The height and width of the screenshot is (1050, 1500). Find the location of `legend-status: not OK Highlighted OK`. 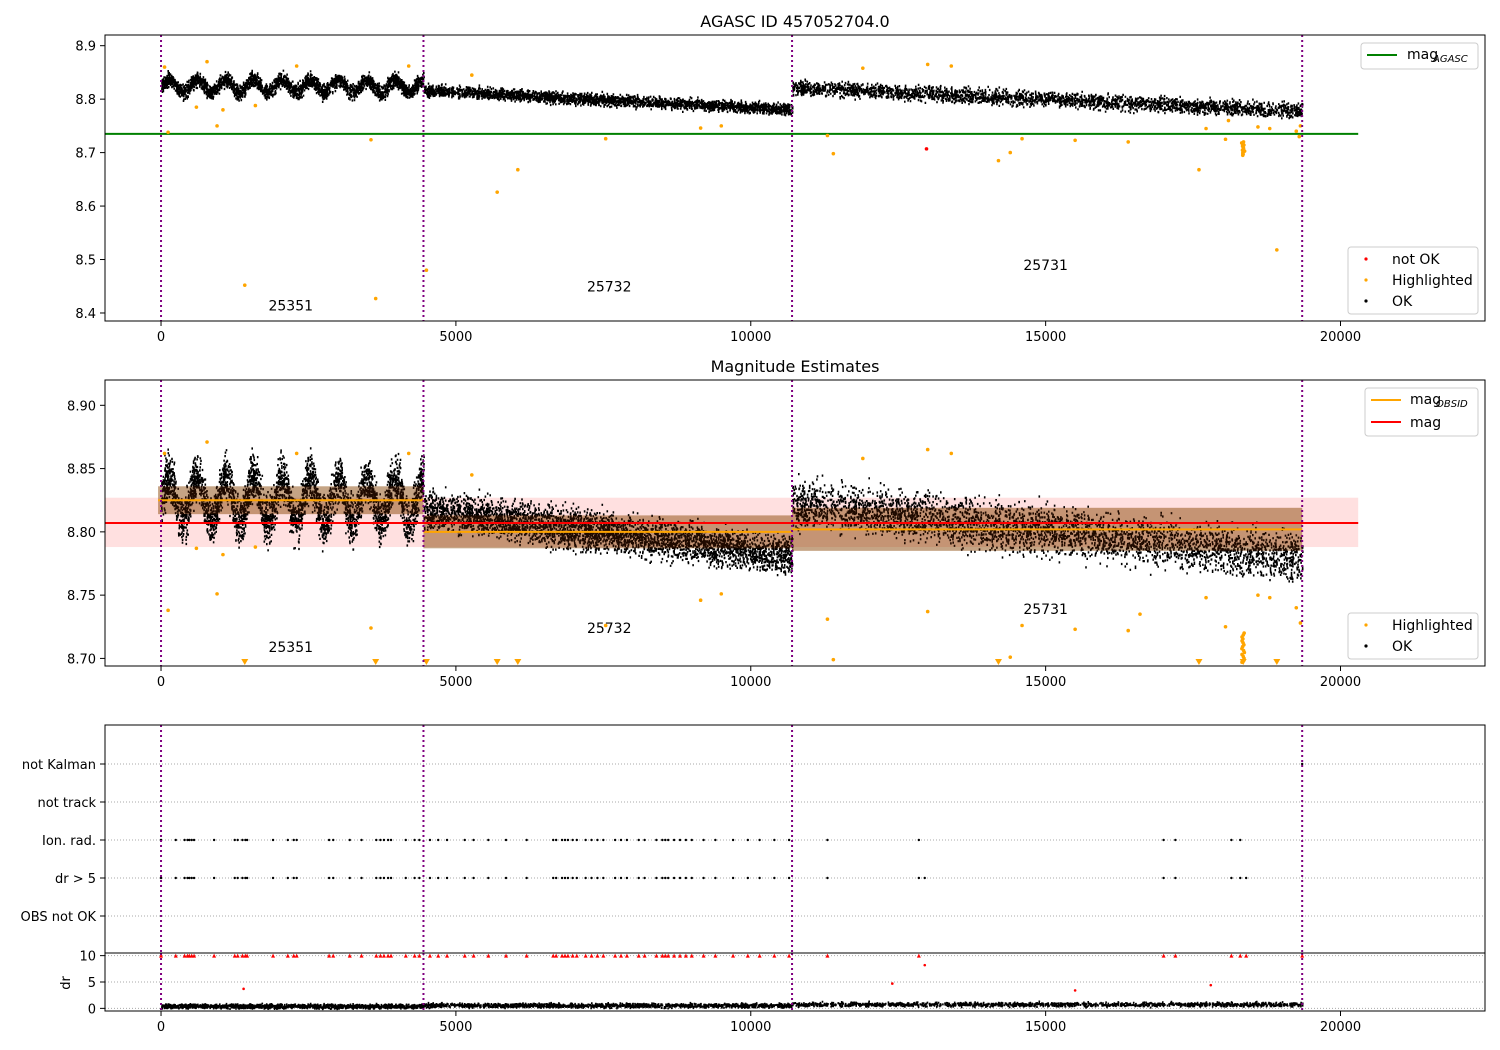

legend-status: not OK Highlighted OK is located at coordinates (1413, 280).